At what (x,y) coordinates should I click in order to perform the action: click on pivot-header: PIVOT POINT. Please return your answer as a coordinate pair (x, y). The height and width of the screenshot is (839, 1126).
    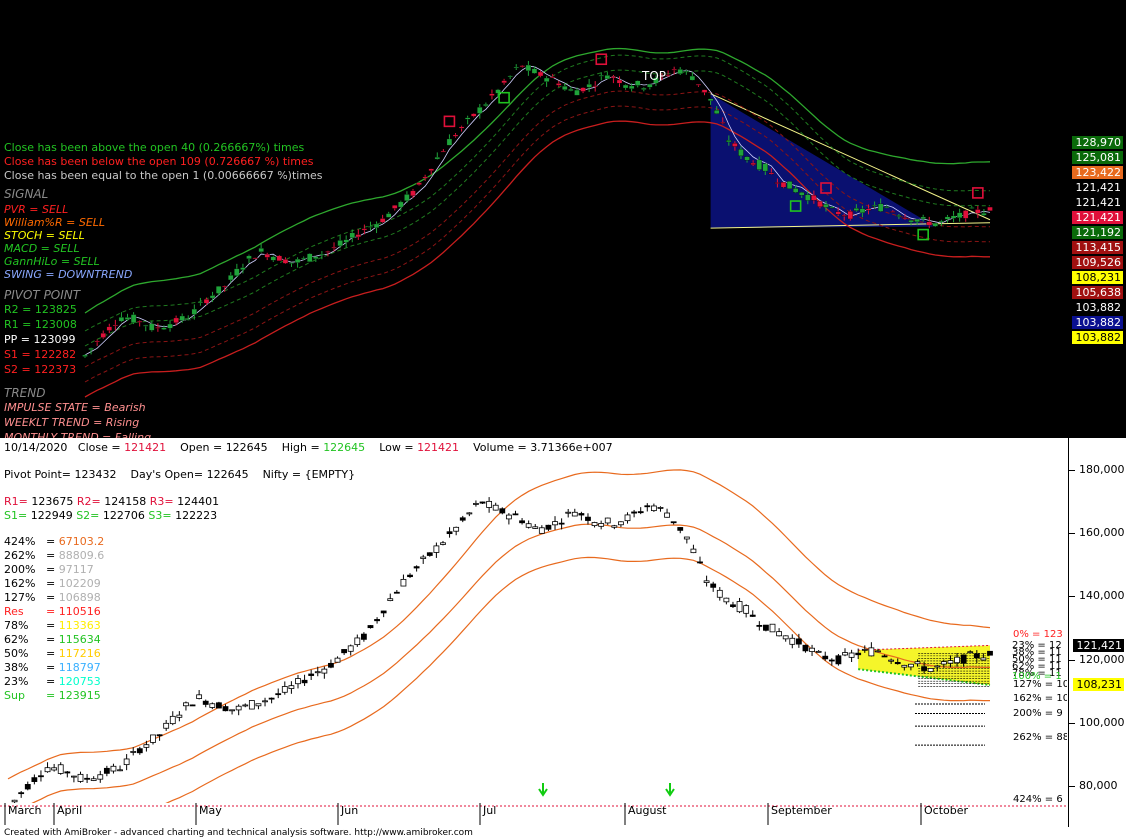
    Looking at the image, I should click on (42, 295).